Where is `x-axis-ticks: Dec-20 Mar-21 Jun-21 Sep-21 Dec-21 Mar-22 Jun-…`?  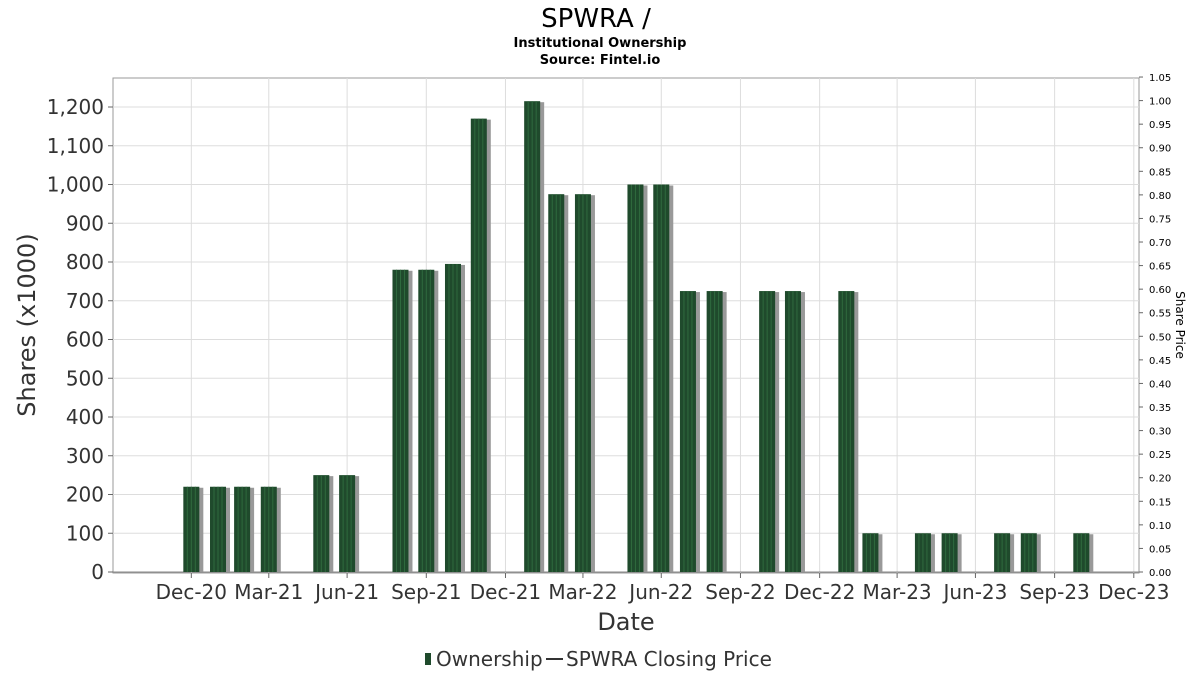 x-axis-ticks: Dec-20 Mar-21 Jun-21 Sep-21 Dec-21 Mar-22 Jun-… is located at coordinates (662, 588).